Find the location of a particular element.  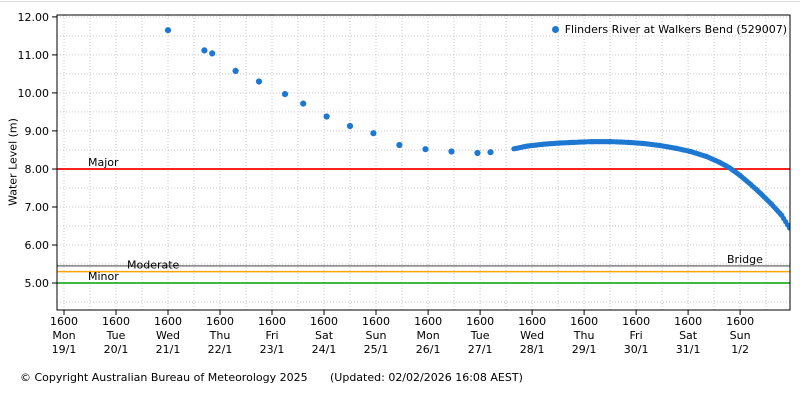

x-tick-date: 19/1 is located at coordinates (64, 349).